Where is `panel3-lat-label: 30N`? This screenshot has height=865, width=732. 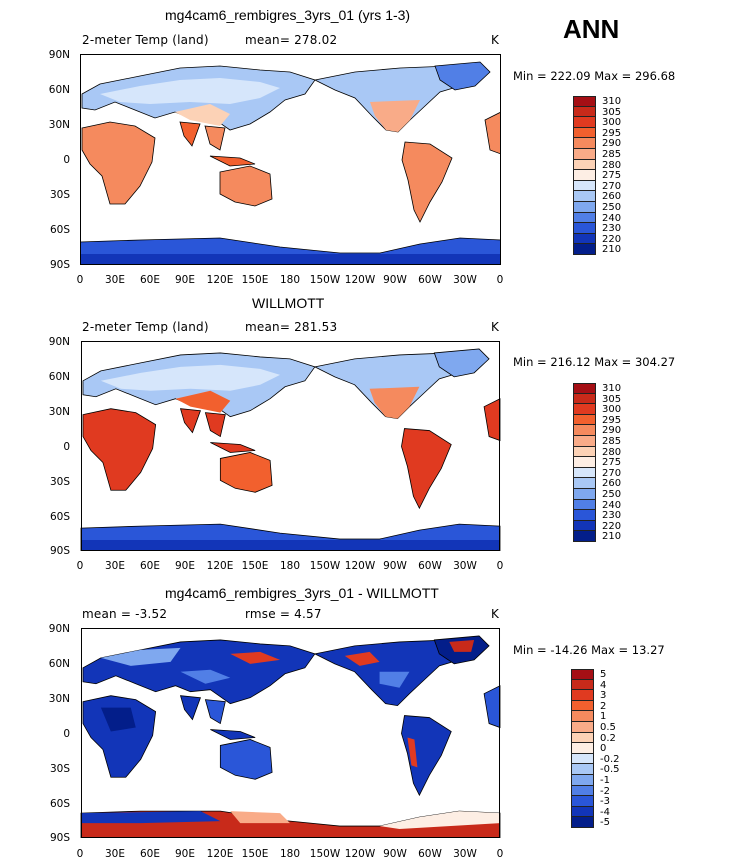
panel3-lat-label: 30N is located at coordinates (59, 699).